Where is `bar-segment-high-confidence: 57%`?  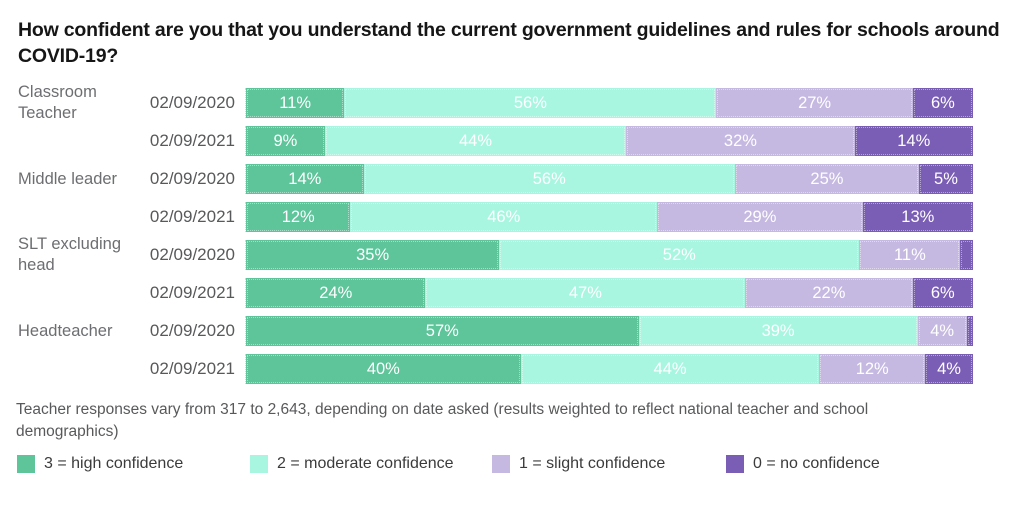 bar-segment-high-confidence: 57% is located at coordinates (442, 331).